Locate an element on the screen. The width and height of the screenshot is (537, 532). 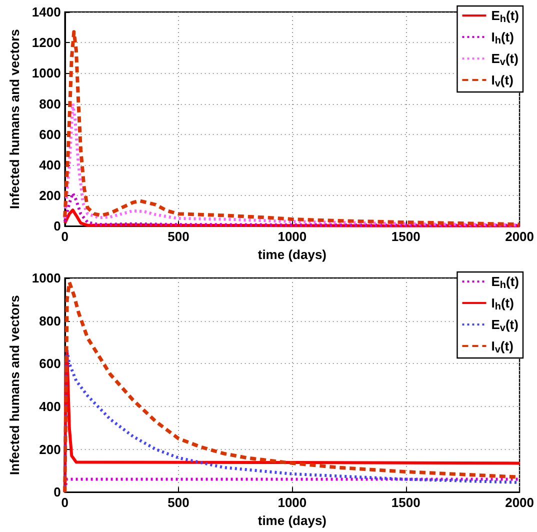
y-tick-label: 1200 is located at coordinates (46, 42).